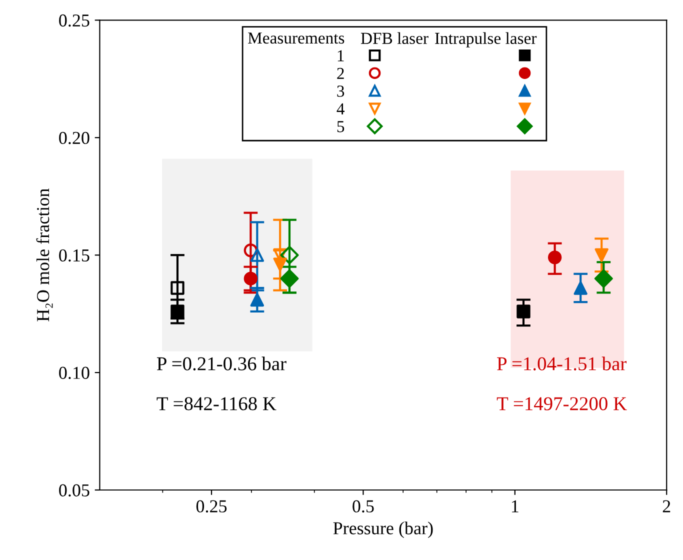  I want to click on x-axis-title: Pressure (bar), so click(383, 530).